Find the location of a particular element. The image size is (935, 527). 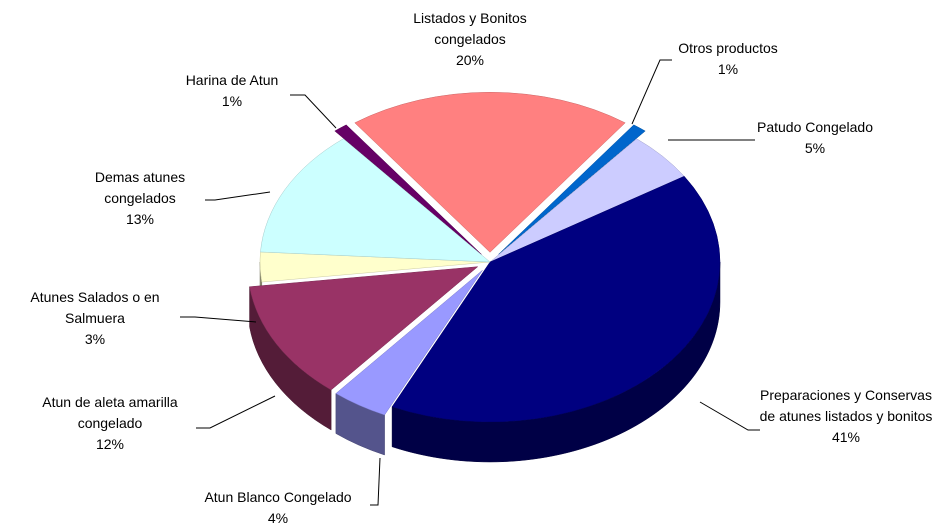

data-label: Listados y Bonitos congelados 20% is located at coordinates (470, 39).